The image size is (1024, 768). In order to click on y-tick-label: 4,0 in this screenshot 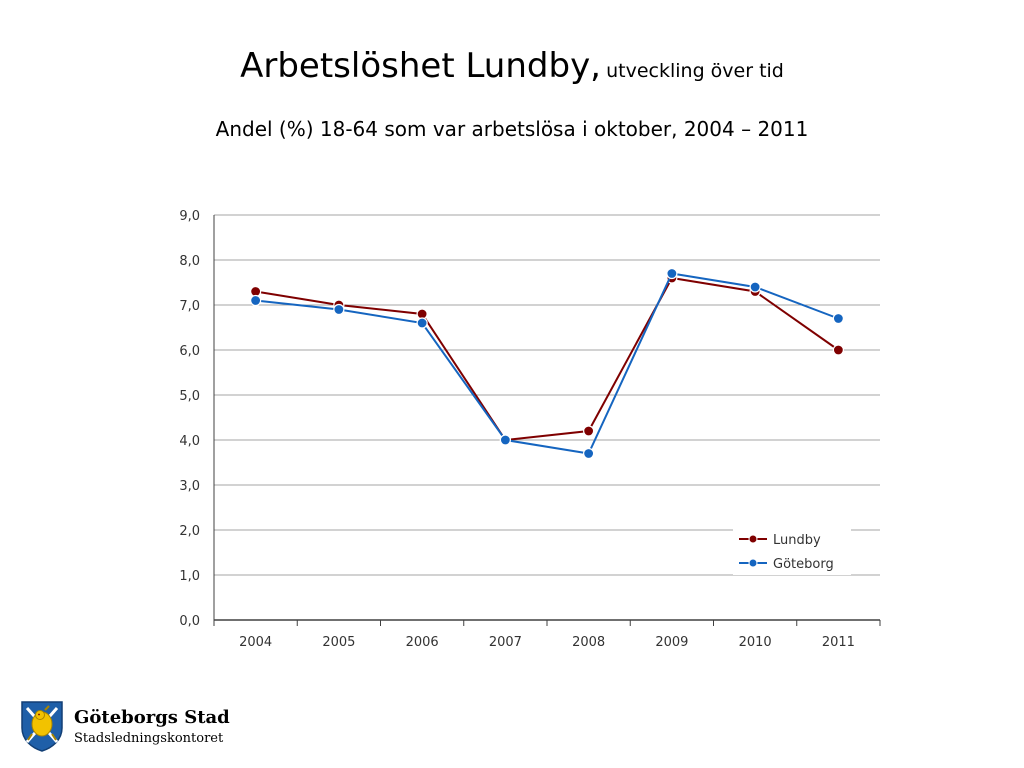, I will do `click(189, 441)`.